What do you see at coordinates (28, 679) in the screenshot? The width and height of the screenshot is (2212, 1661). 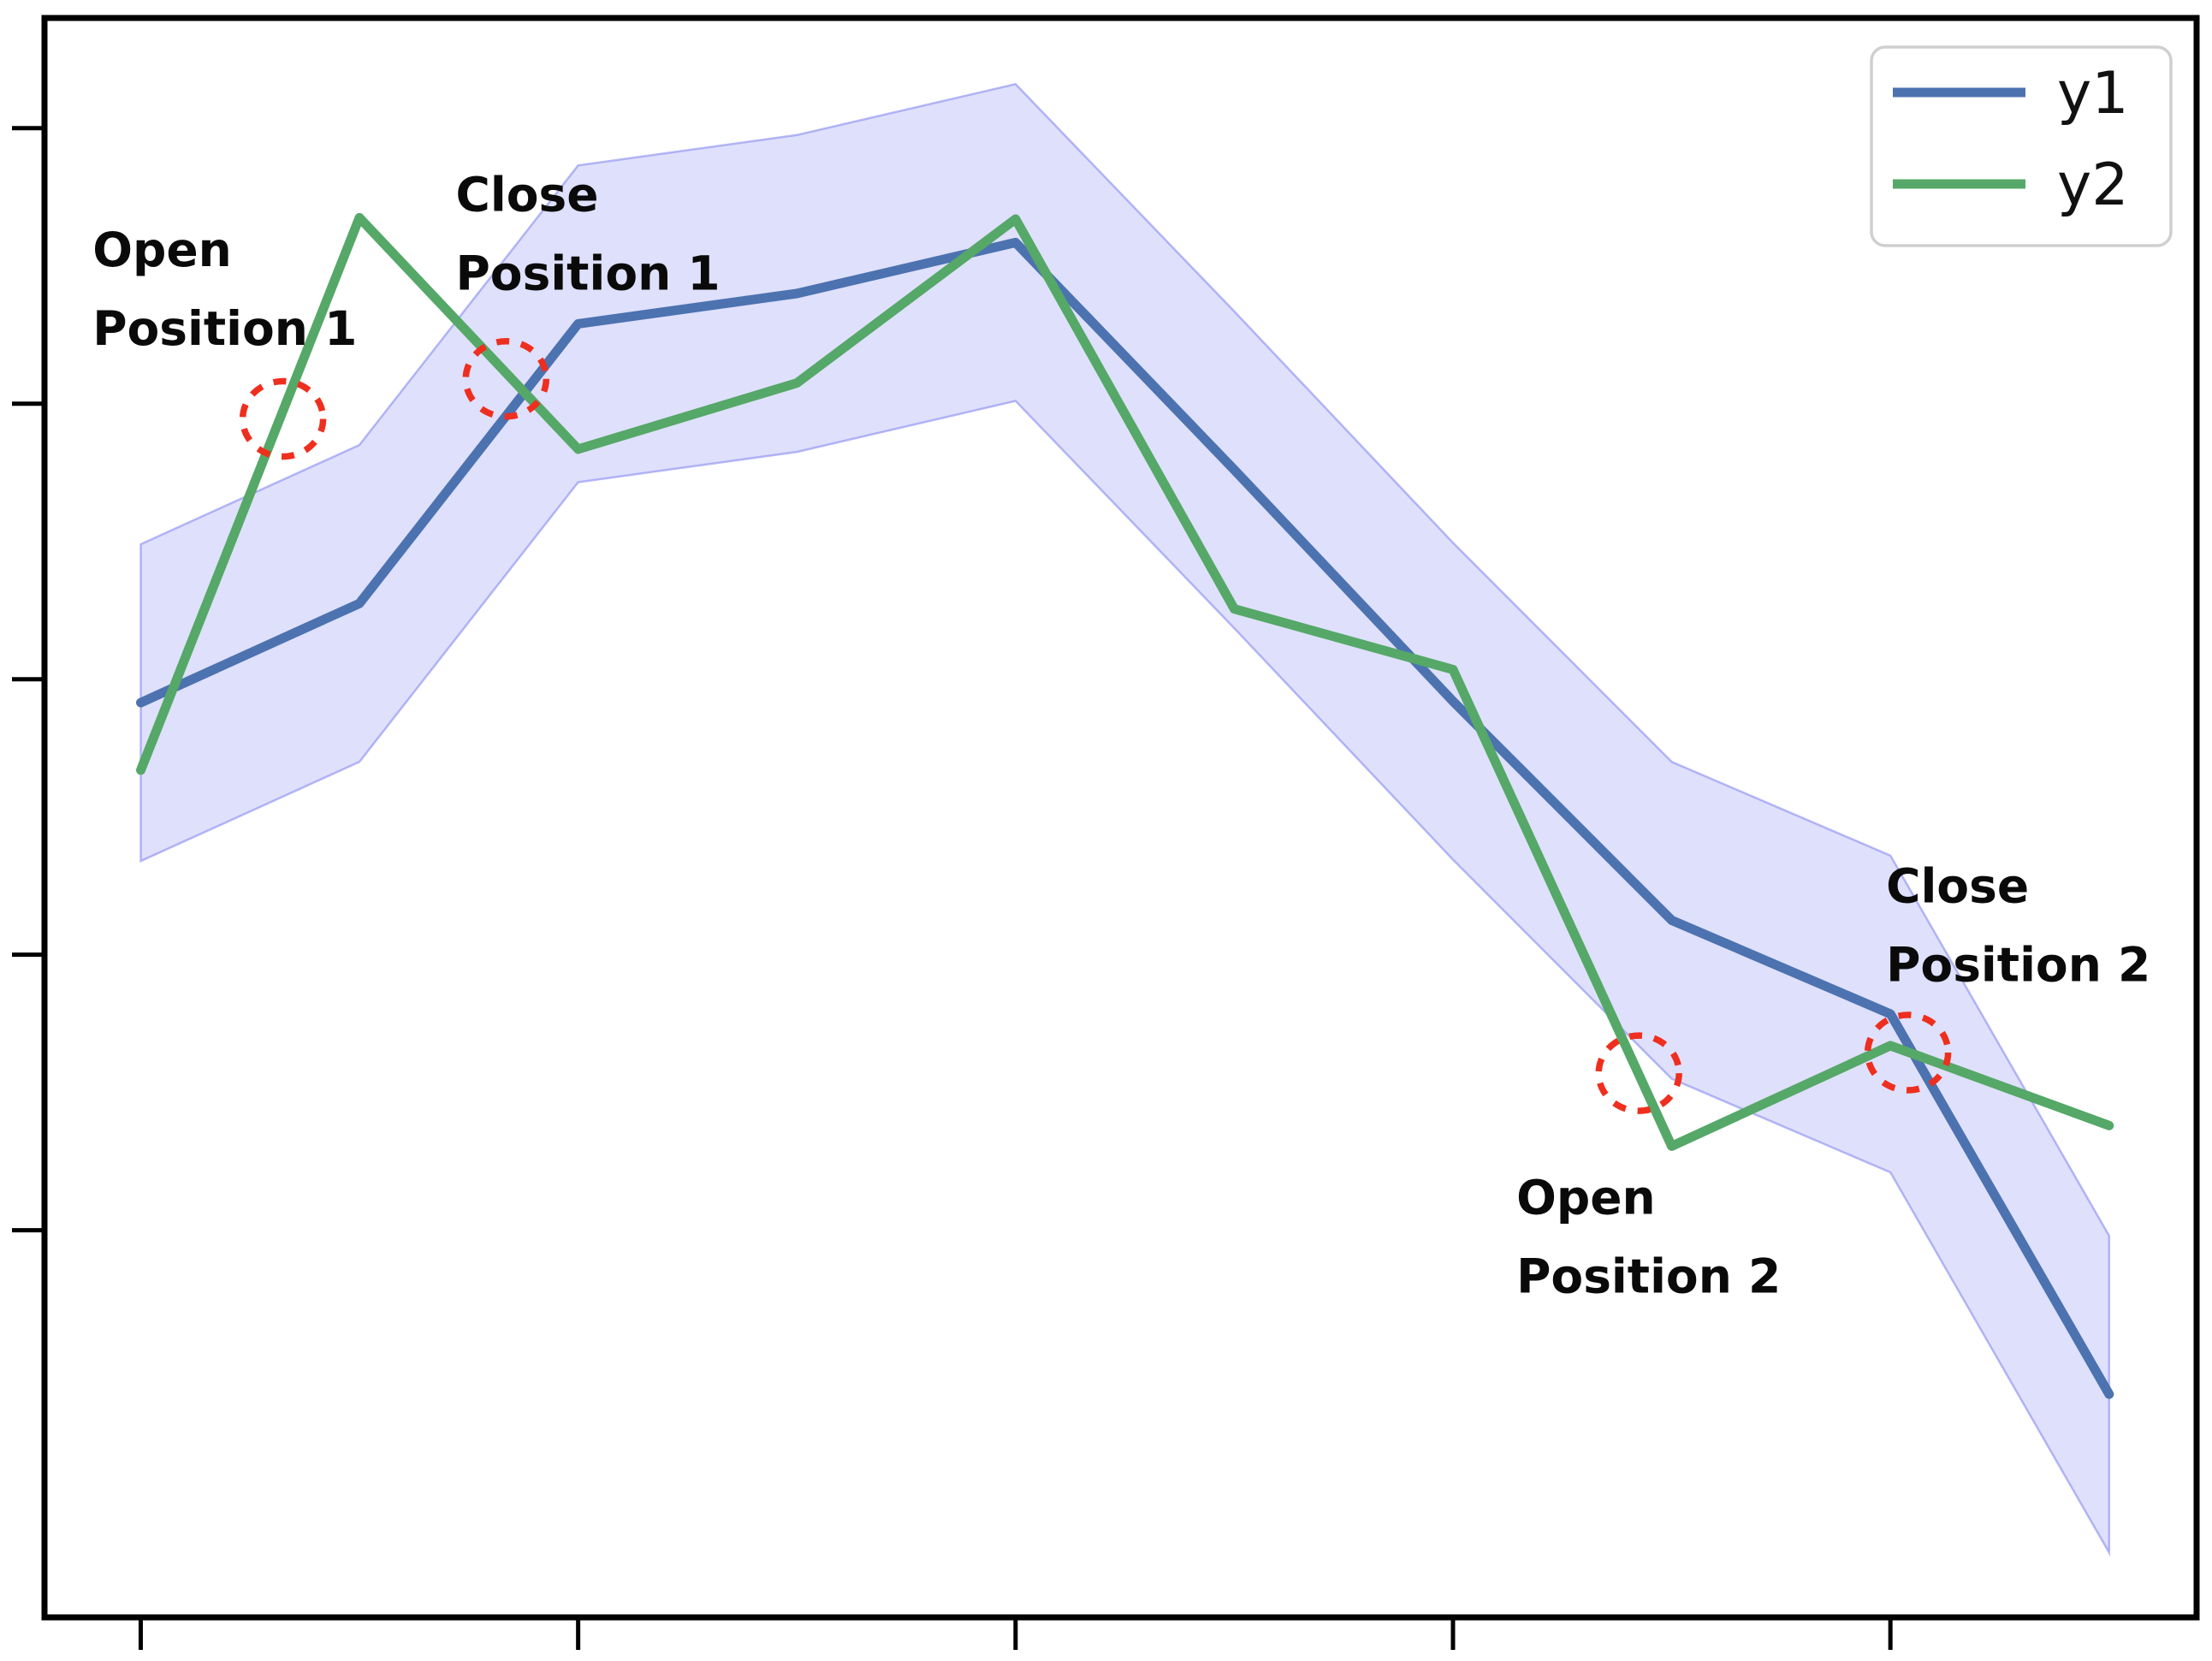 I see `y-axis-ticks` at bounding box center [28, 679].